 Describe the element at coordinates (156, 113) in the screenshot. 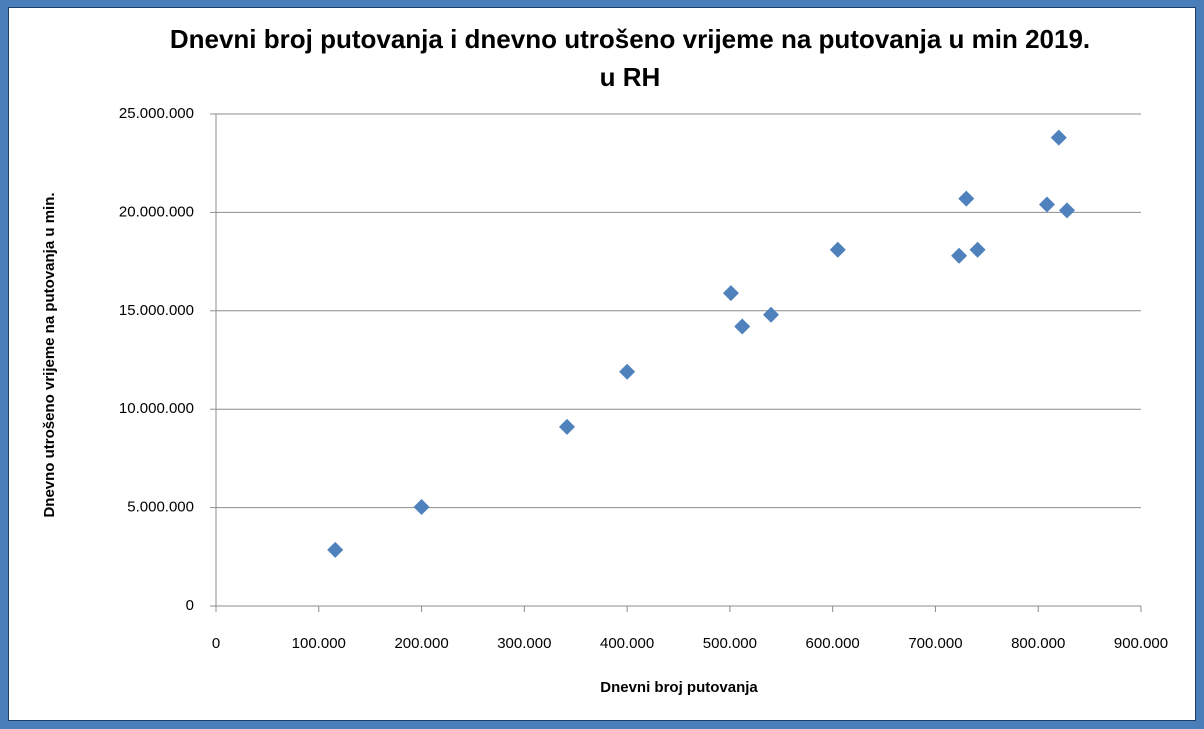

I see `y-tick-label: 25.000.000` at that location.